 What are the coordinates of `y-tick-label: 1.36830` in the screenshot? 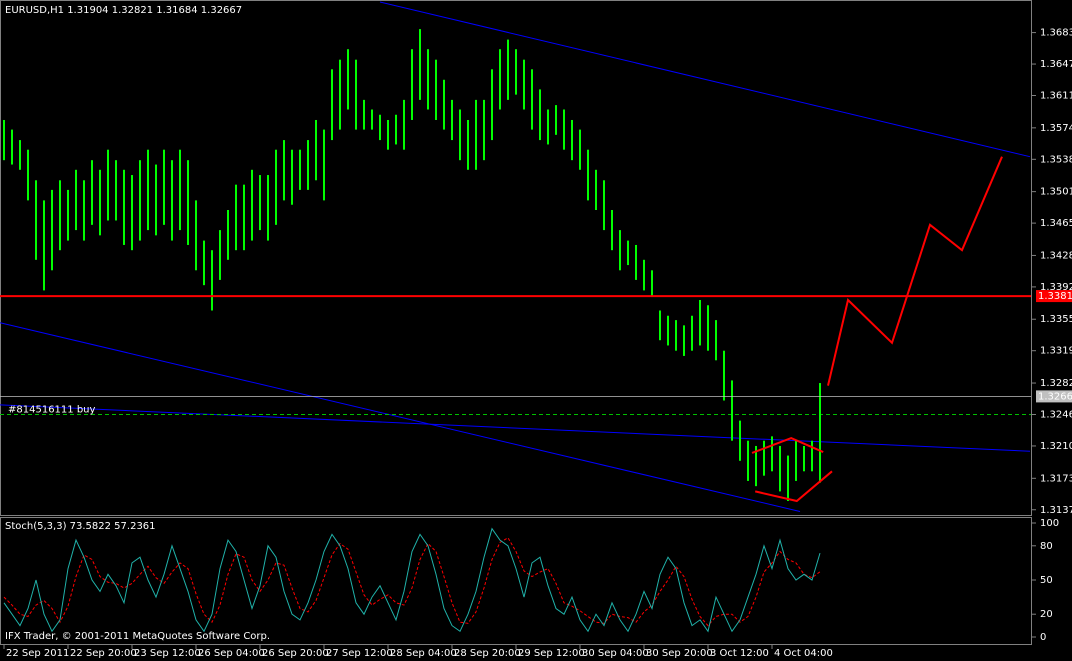 It's located at (1056, 33).